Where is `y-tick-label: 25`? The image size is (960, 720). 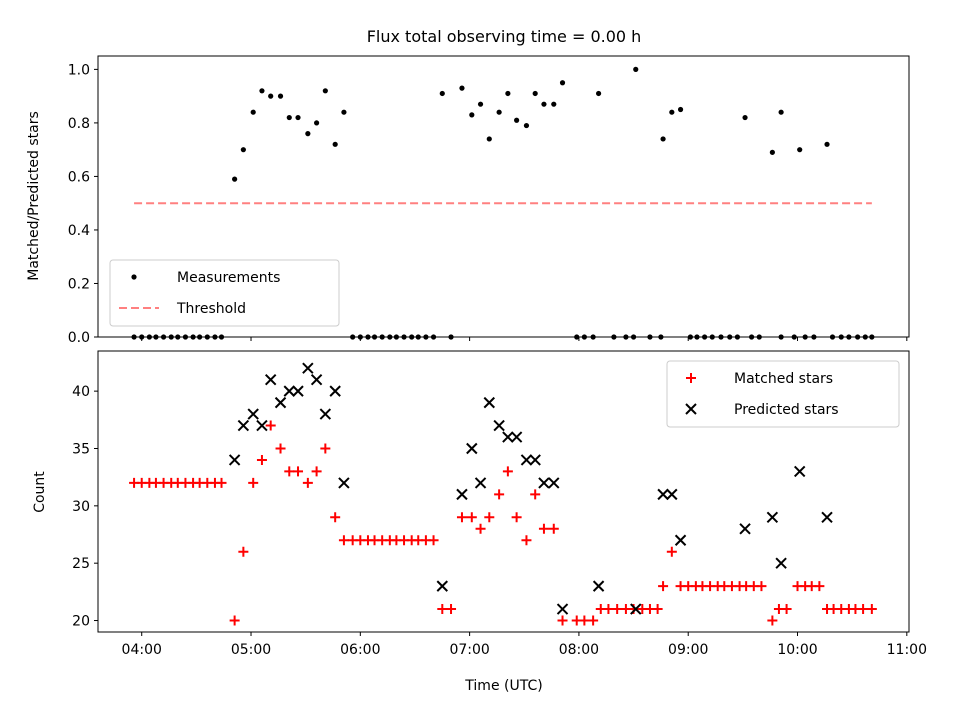
y-tick-label: 25 is located at coordinates (81, 564).